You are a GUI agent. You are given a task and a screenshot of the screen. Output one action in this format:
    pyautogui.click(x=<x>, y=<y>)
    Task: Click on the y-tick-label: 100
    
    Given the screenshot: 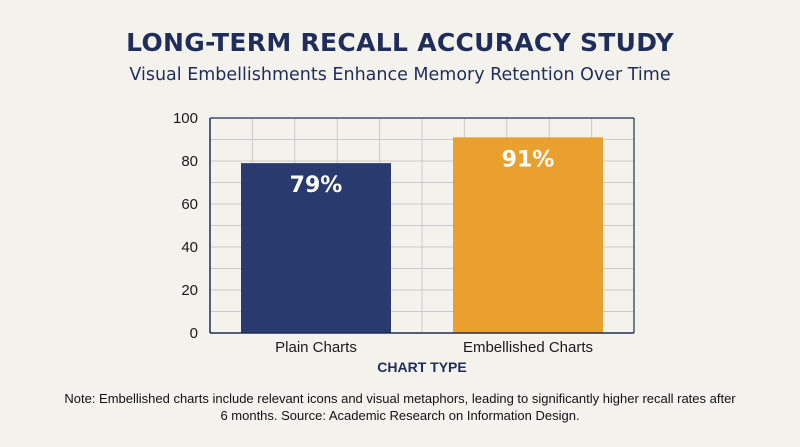 What is the action you would take?
    pyautogui.click(x=185, y=118)
    